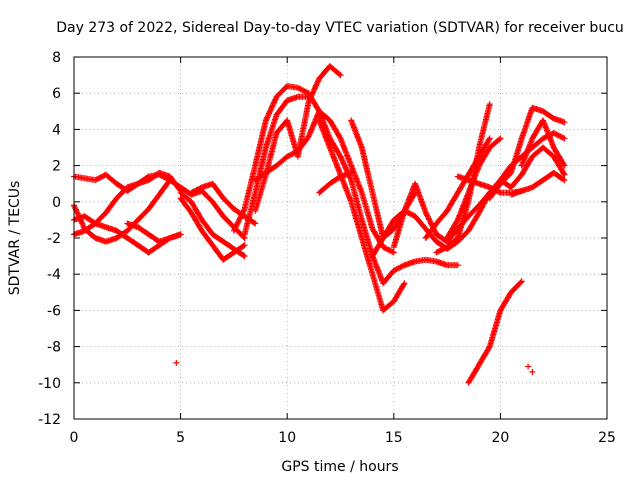 The image size is (640, 480). What do you see at coordinates (49, 384) in the screenshot?
I see `y-tick-label: -10` at bounding box center [49, 384].